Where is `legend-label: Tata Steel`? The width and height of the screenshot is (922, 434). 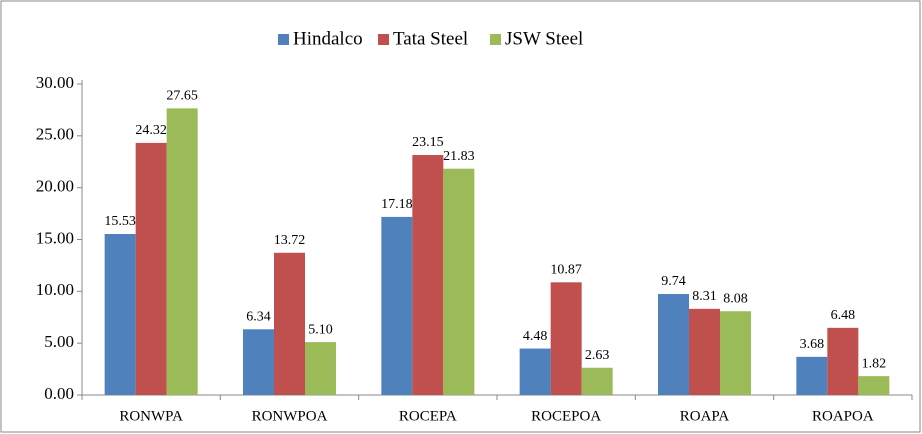 legend-label: Tata Steel is located at coordinates (430, 38).